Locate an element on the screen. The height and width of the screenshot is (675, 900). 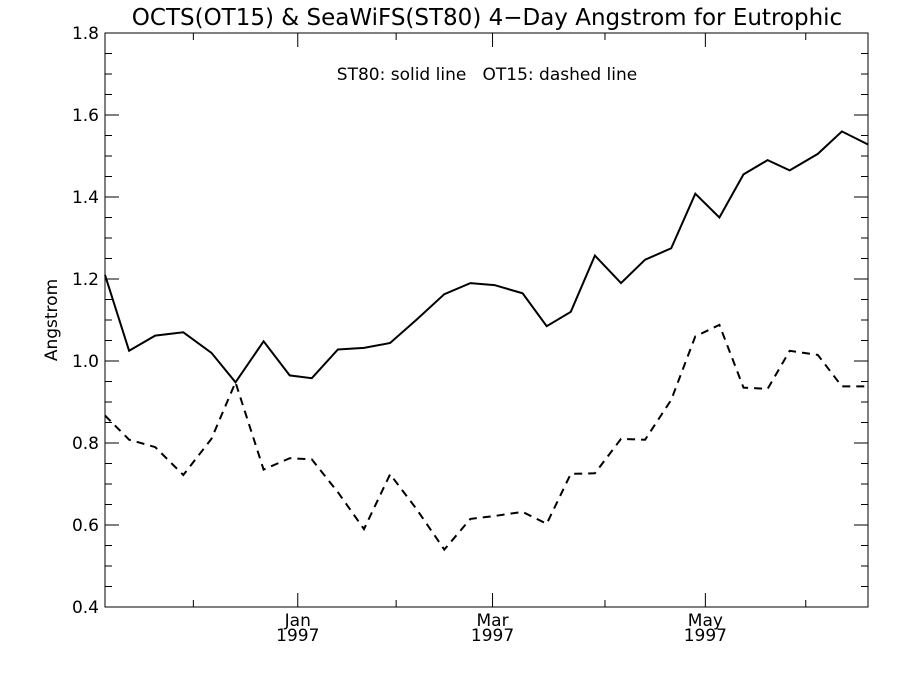
y-tick-label: 1.6 is located at coordinates (85, 116).